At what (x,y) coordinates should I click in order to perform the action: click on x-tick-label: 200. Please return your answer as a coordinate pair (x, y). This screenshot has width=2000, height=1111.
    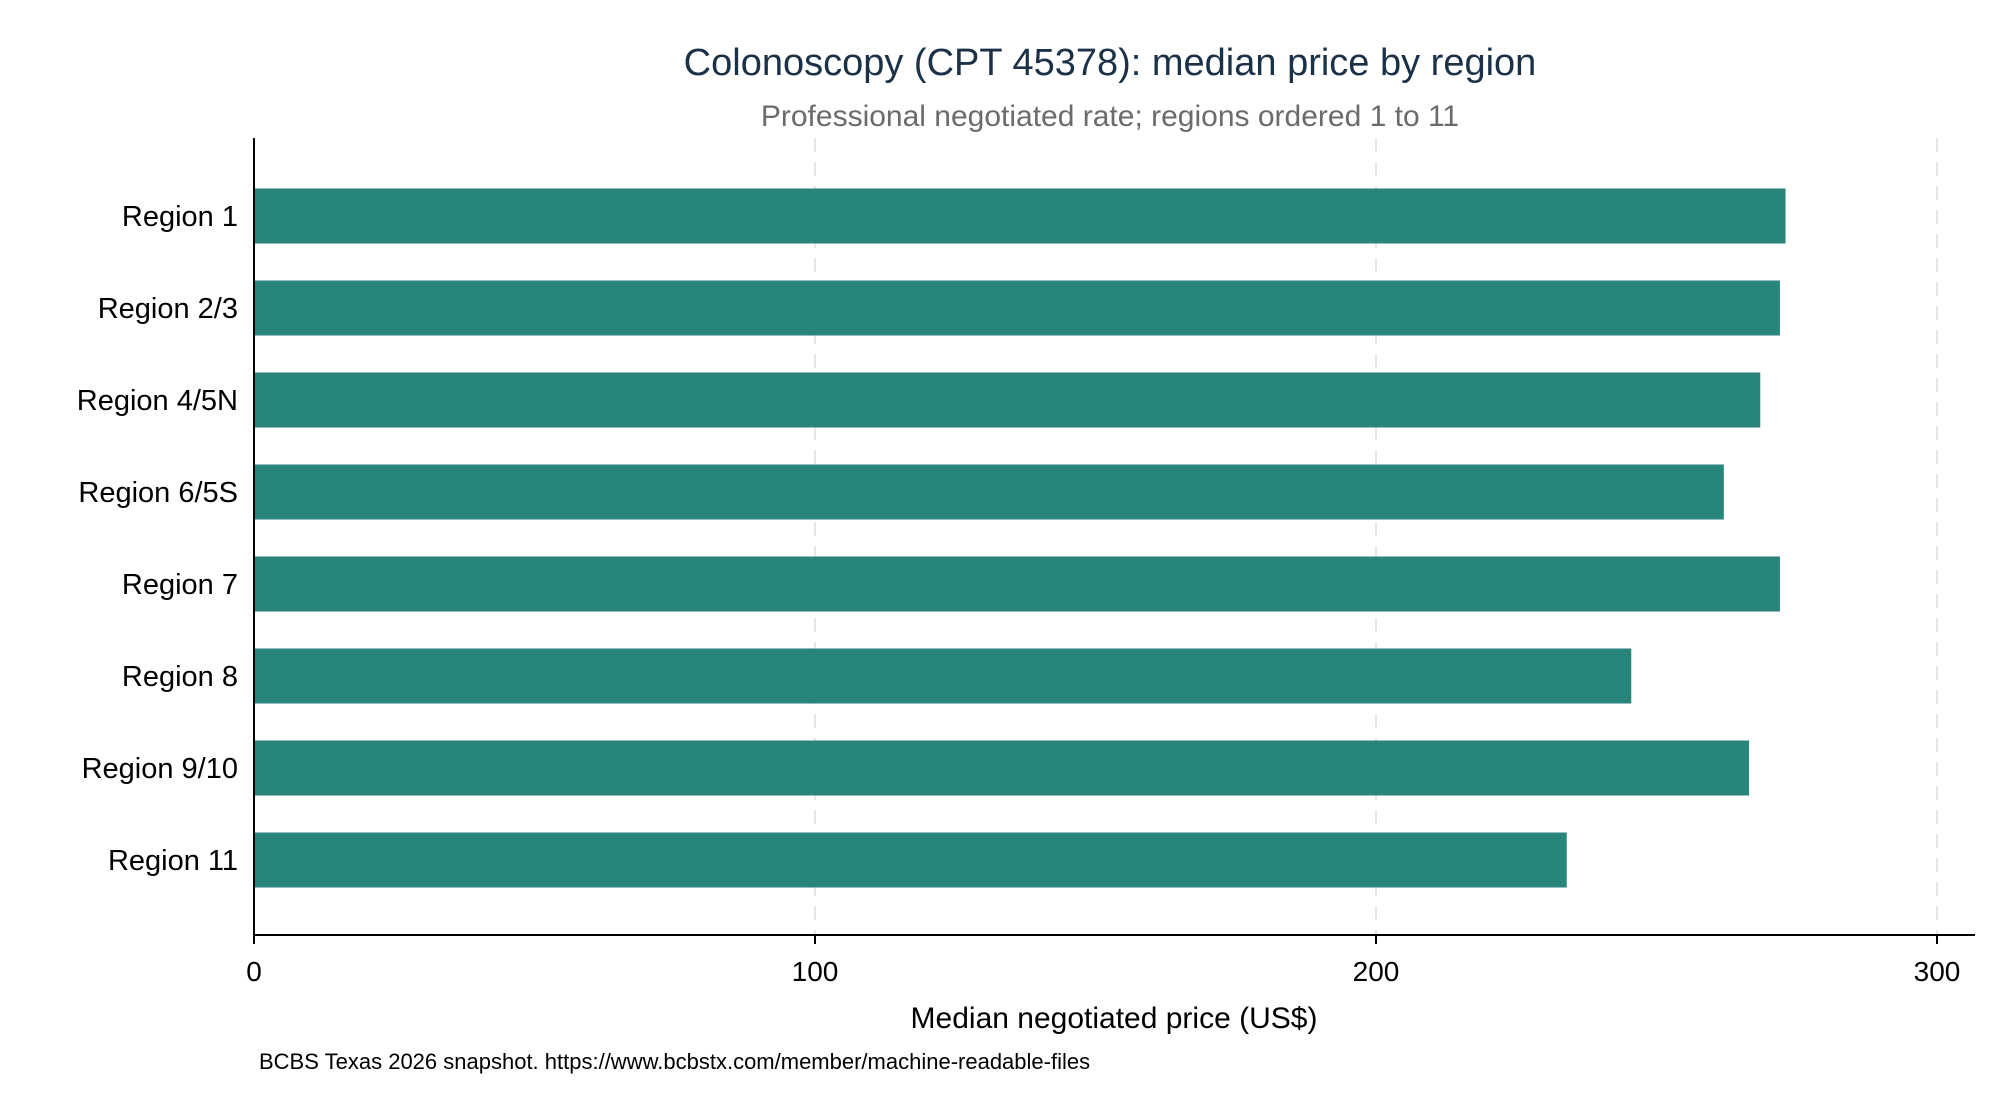
    Looking at the image, I should click on (1376, 971).